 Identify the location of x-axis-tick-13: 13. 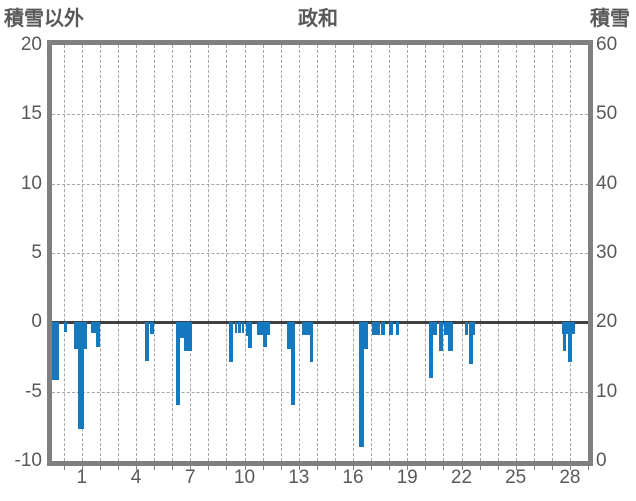
(299, 477).